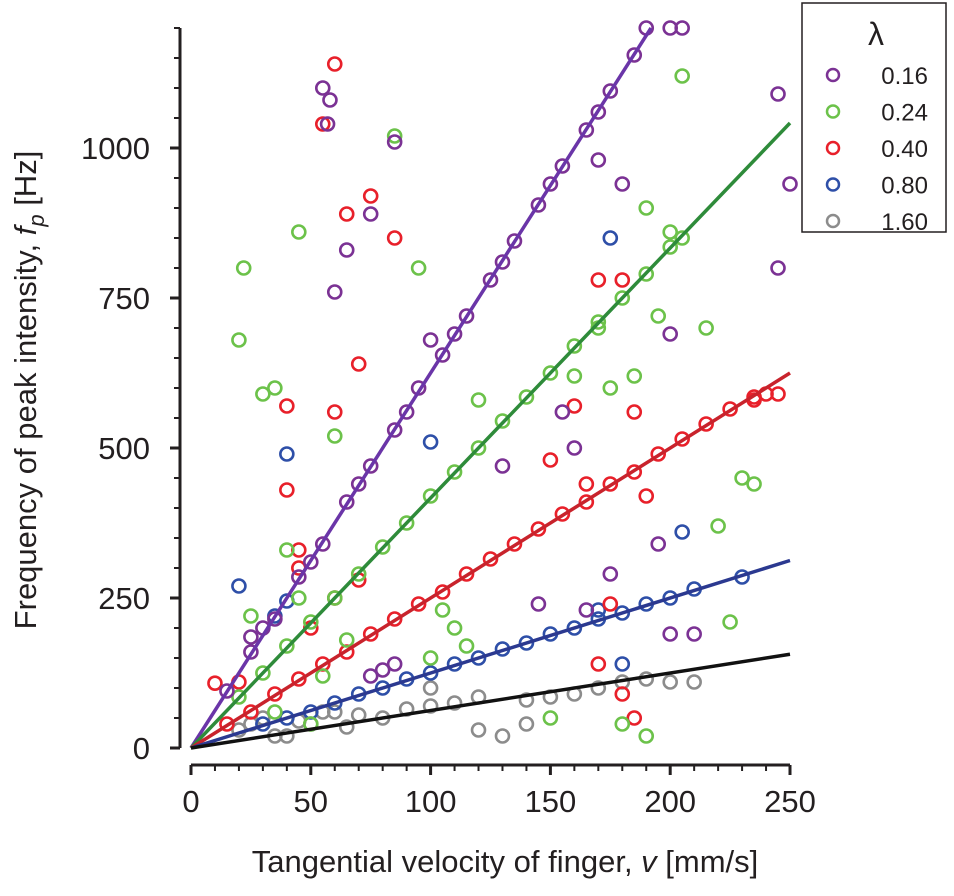 The height and width of the screenshot is (896, 954). Describe the element at coordinates (141, 748) in the screenshot. I see `y-tick-label: 0` at that location.